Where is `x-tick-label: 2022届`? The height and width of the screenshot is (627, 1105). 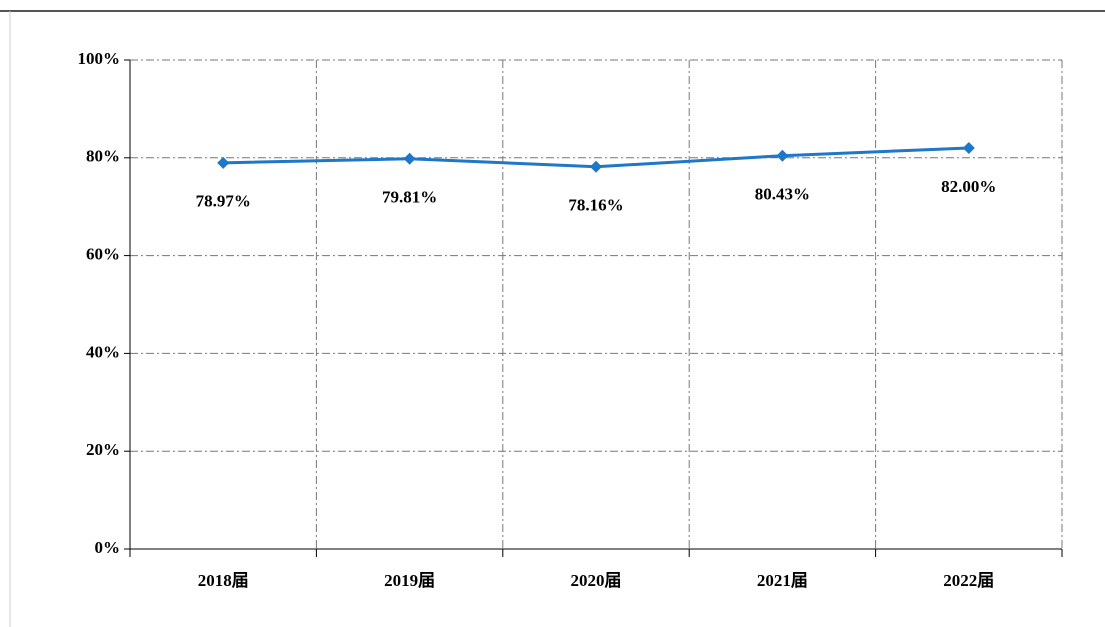
x-tick-label: 2022届 is located at coordinates (968, 580).